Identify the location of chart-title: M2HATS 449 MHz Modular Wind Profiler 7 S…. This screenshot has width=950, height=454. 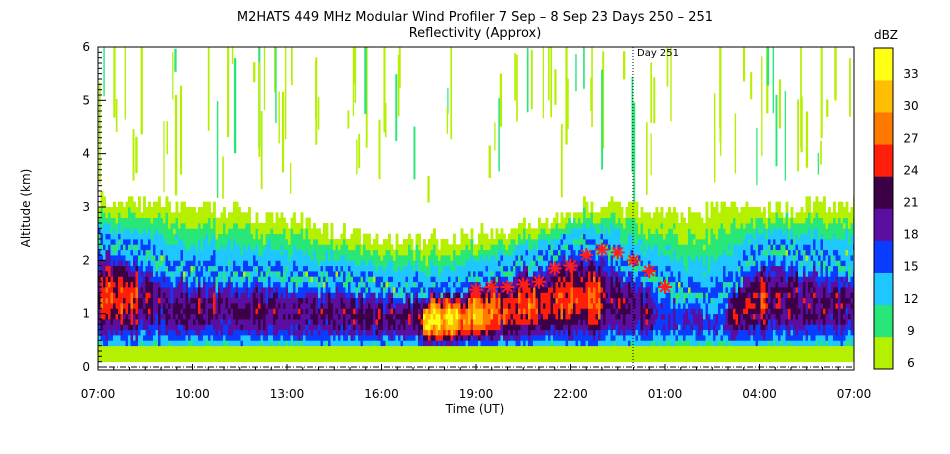
(475, 17).